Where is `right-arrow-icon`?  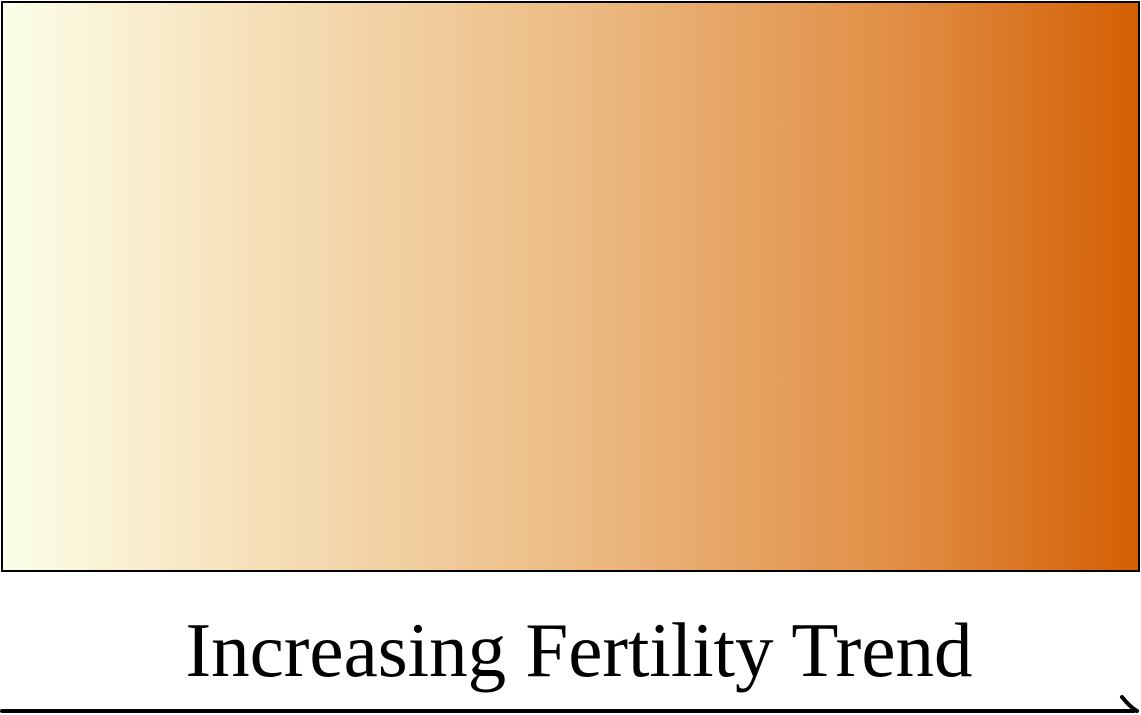 right-arrow-icon is located at coordinates (569, 704).